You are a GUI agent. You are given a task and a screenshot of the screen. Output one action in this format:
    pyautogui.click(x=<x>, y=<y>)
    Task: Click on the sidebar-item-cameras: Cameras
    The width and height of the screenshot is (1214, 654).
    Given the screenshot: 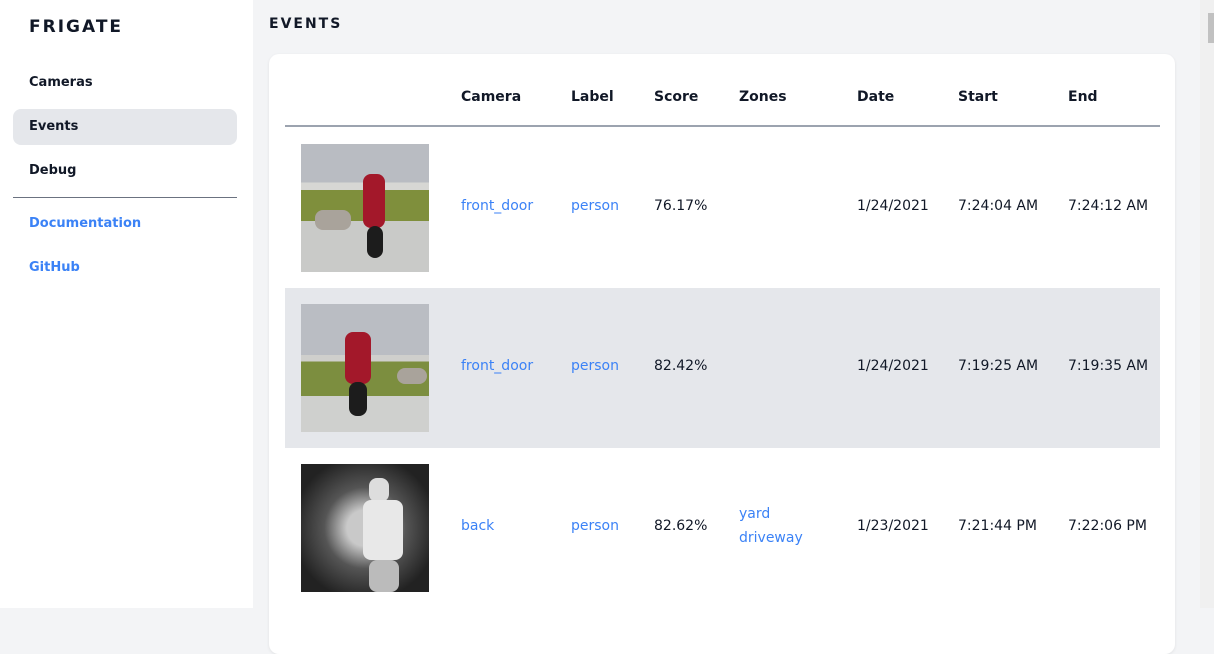 What is the action you would take?
    pyautogui.click(x=61, y=82)
    